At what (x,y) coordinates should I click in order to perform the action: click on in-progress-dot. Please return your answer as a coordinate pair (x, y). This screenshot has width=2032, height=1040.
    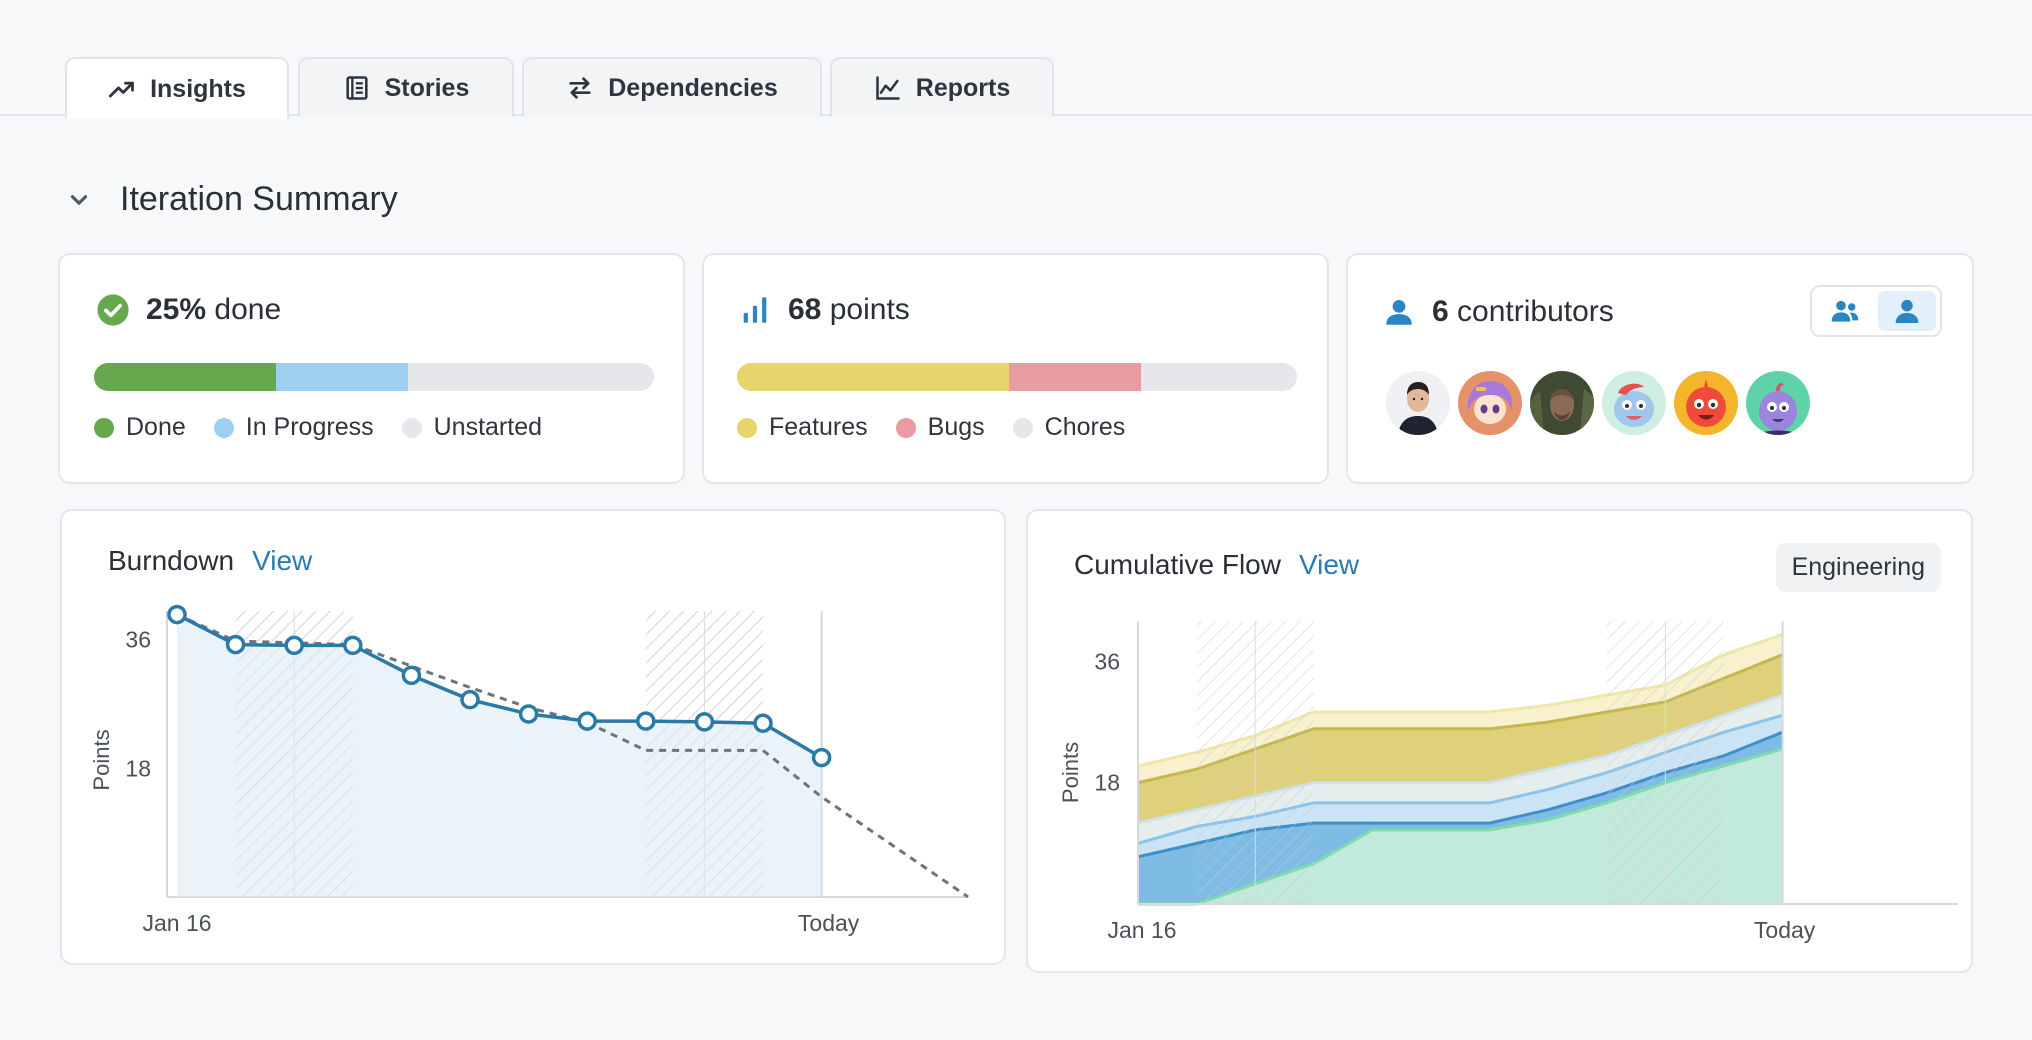
    Looking at the image, I should click on (223, 427).